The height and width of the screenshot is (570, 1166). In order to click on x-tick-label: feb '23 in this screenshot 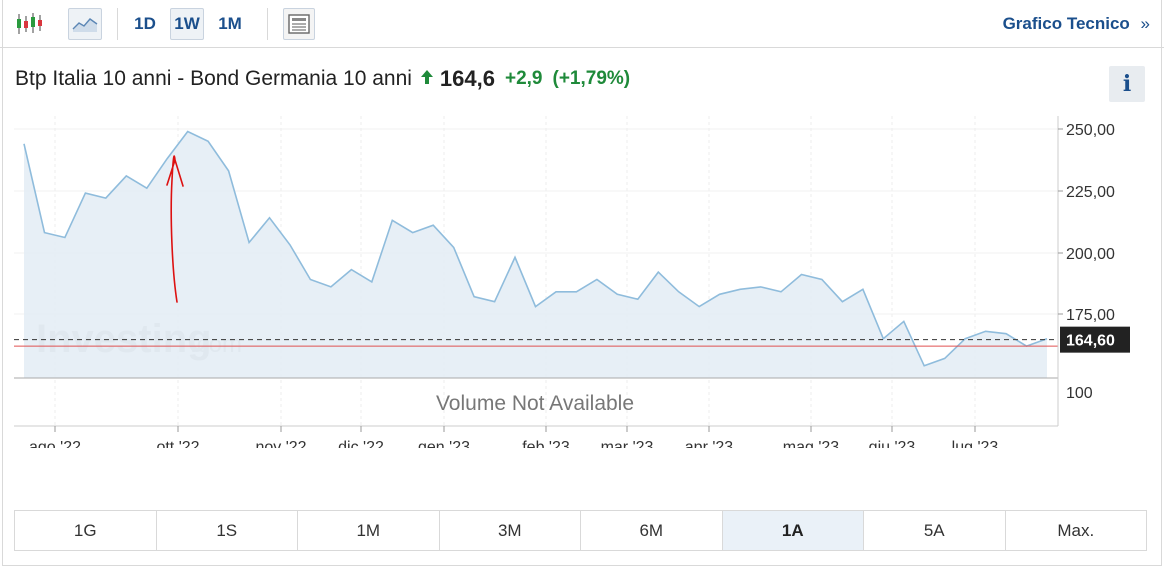, I will do `click(546, 443)`.